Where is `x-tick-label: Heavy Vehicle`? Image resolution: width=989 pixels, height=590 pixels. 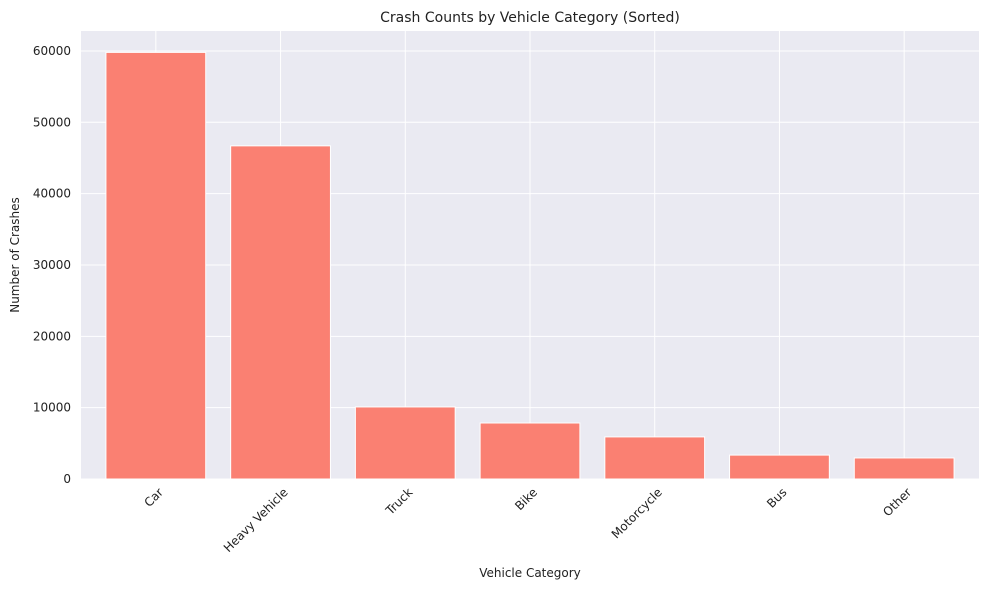 x-tick-label: Heavy Vehicle is located at coordinates (256, 520).